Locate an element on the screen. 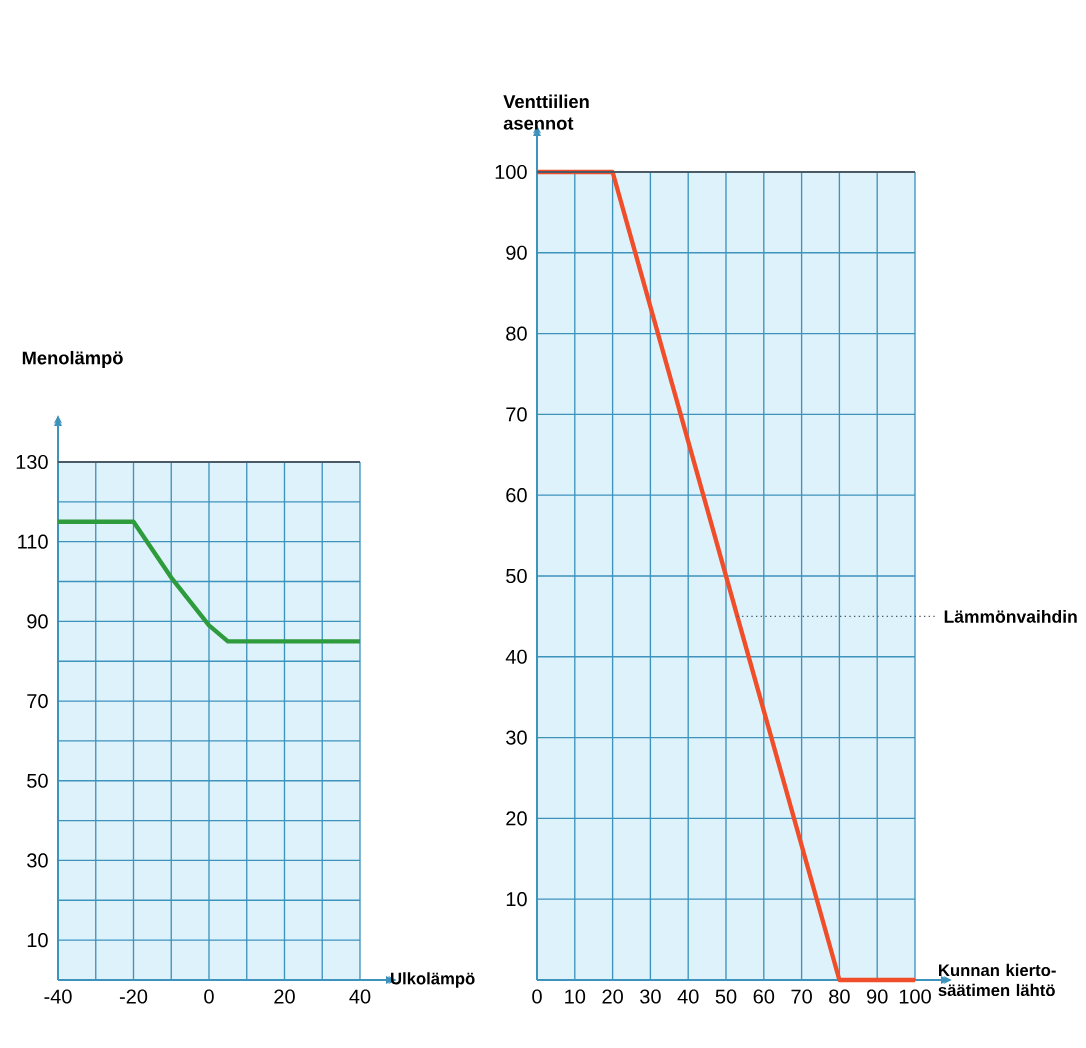 Image resolution: width=1086 pixels, height=1048 pixels. x-tick-label: -40 is located at coordinates (58, 996).